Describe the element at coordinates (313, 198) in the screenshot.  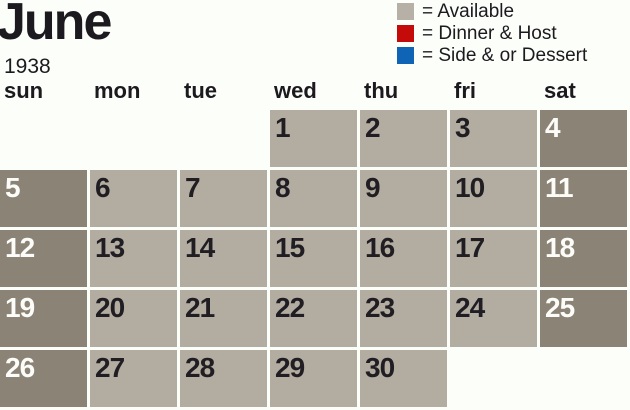
I see `day-cell: 8` at that location.